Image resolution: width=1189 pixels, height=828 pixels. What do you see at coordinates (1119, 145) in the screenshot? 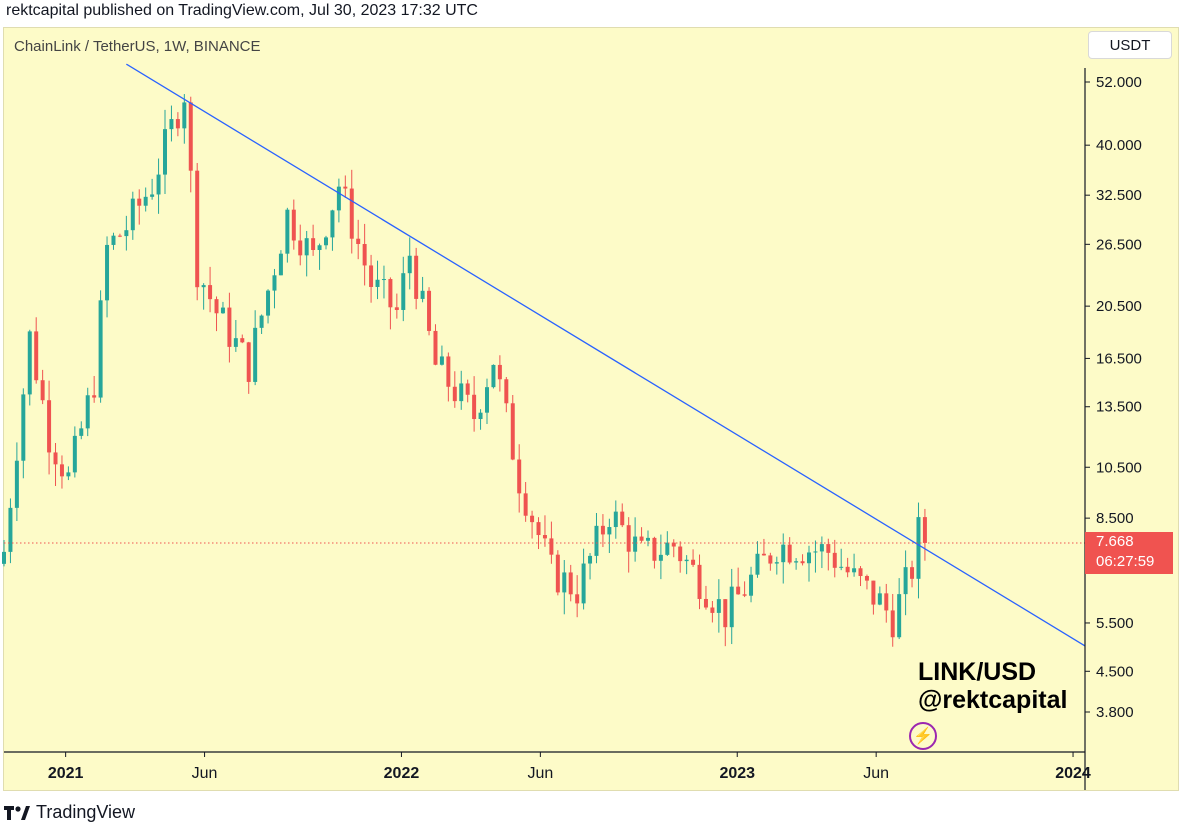
I see `y-tick-label: 40.000` at bounding box center [1119, 145].